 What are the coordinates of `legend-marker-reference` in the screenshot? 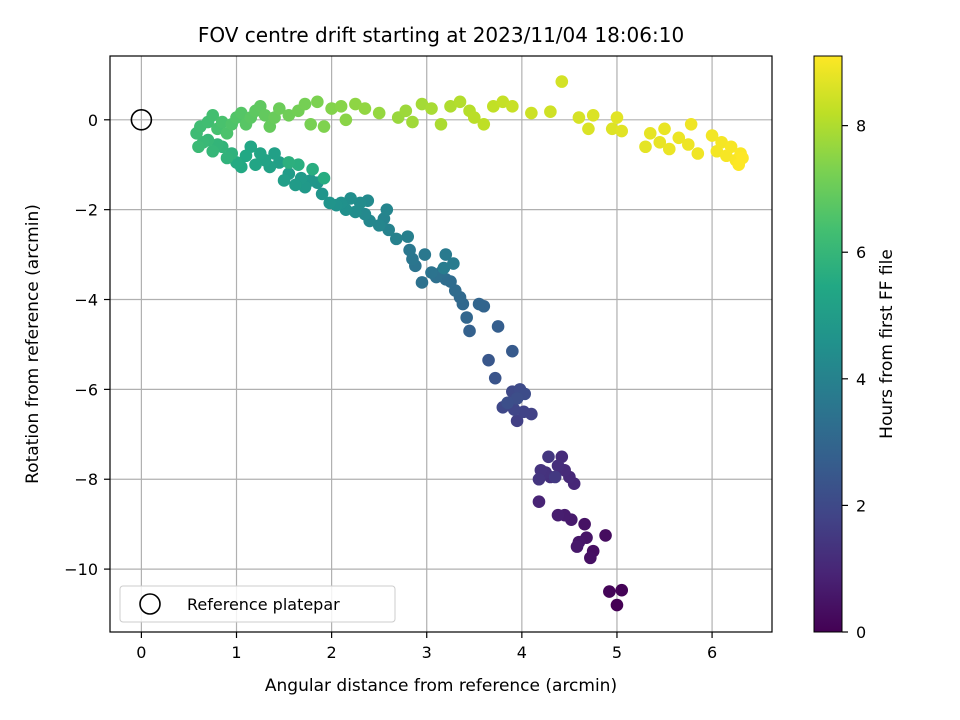 It's located at (150, 604).